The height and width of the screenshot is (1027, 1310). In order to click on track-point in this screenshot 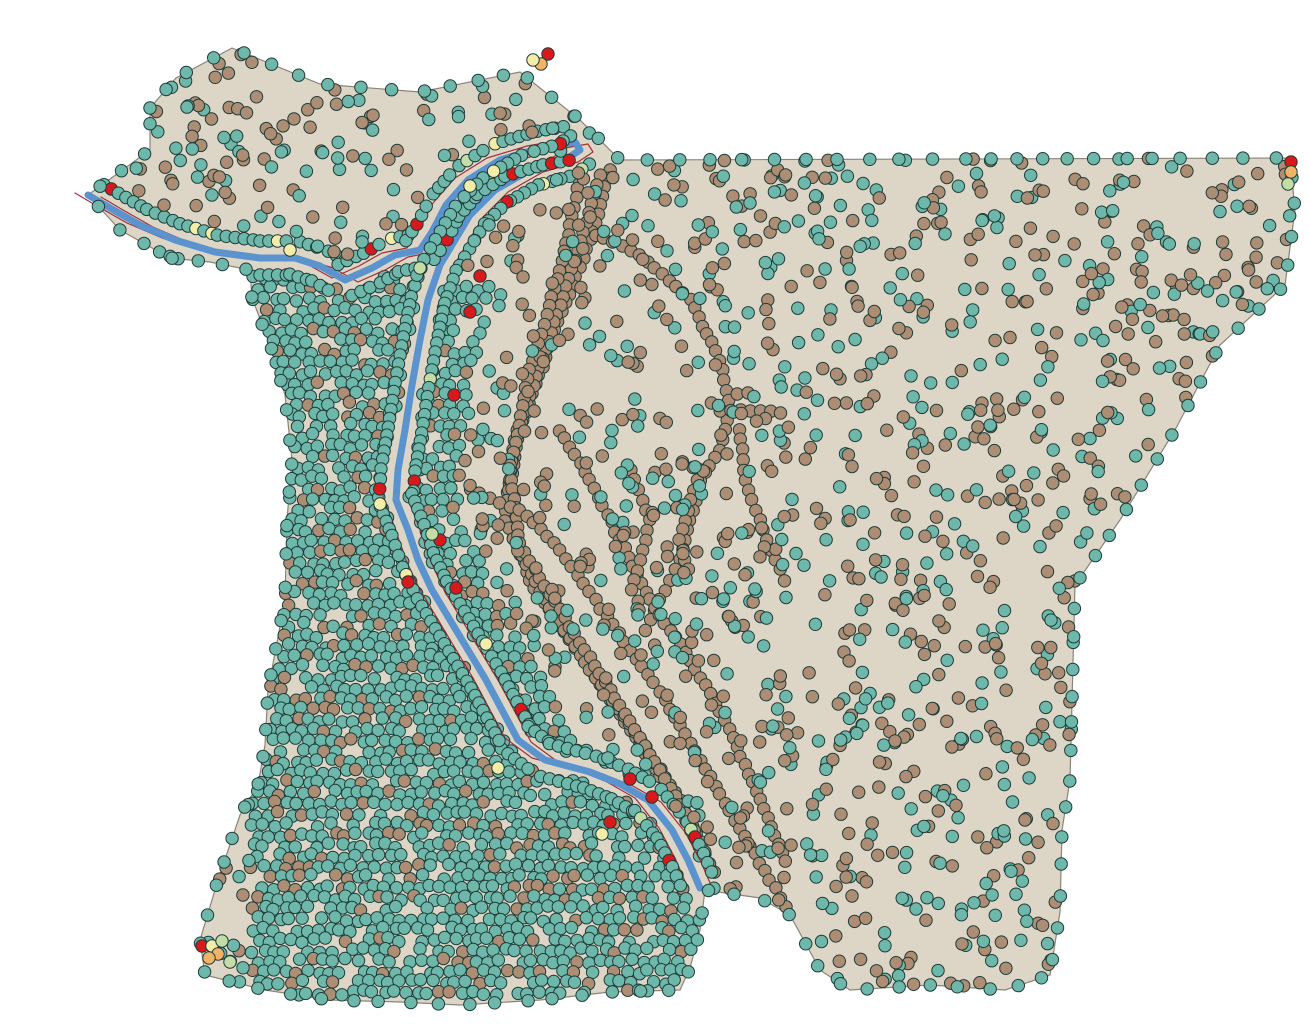, I will do `click(645, 630)`.